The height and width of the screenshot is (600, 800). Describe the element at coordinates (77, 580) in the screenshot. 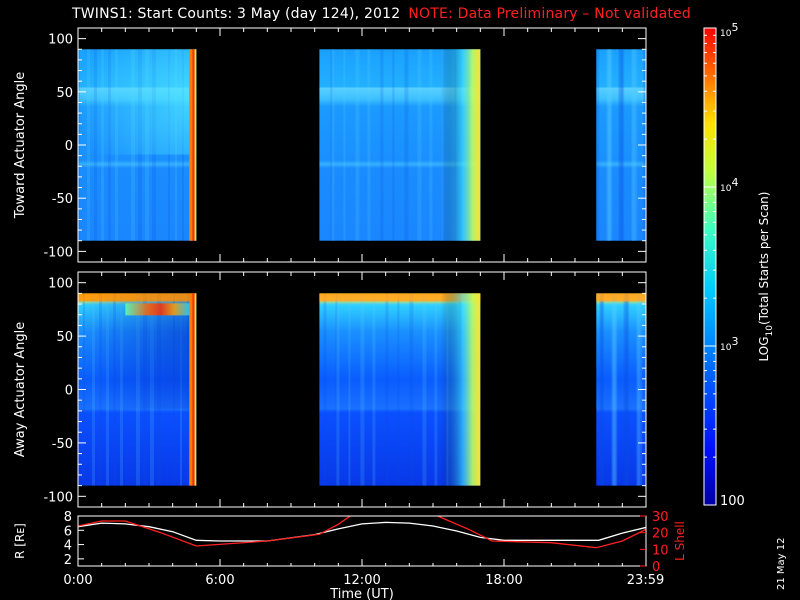

I see `orbit-xtick-label: 0:00` at that location.